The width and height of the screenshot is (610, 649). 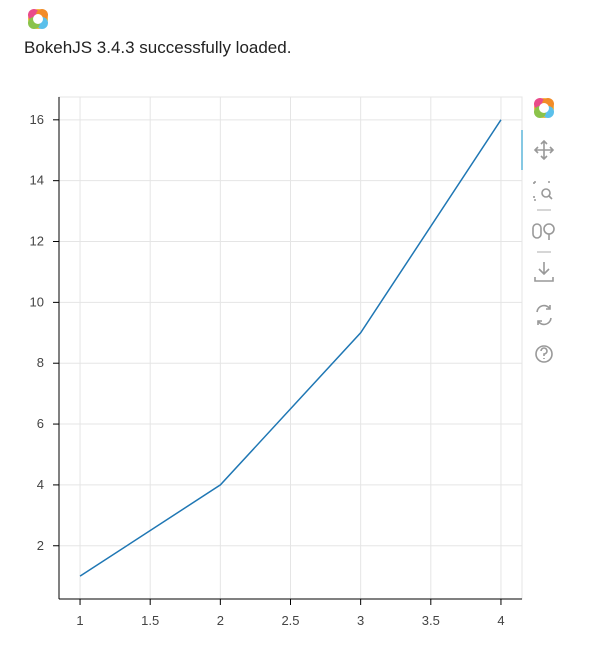 What do you see at coordinates (500, 620) in the screenshot?
I see `x-tick-label: 4` at bounding box center [500, 620].